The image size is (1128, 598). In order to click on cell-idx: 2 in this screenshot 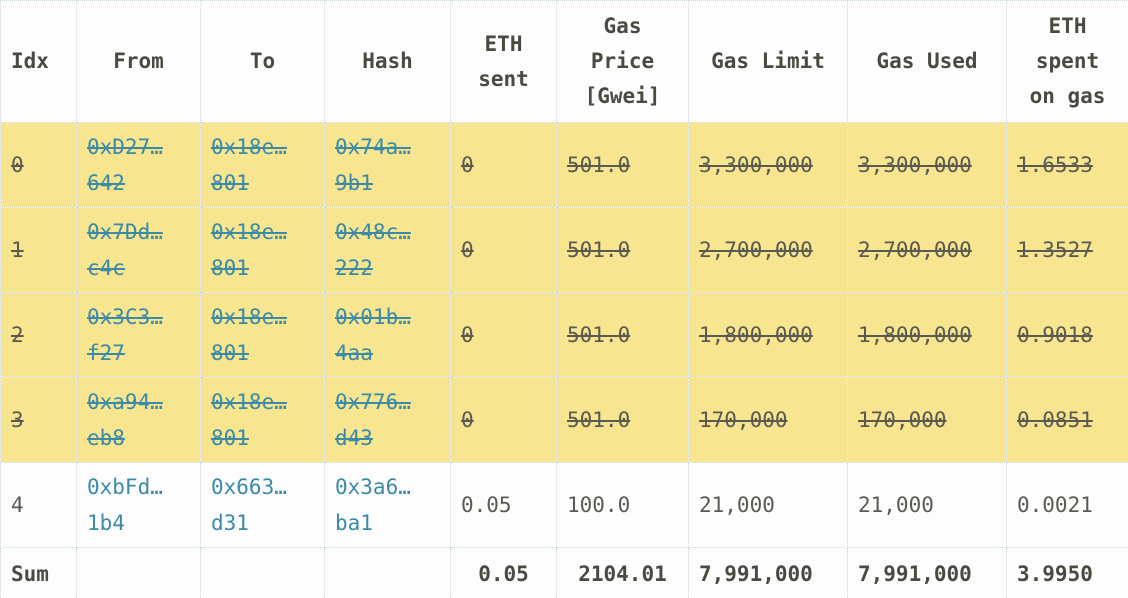, I will do `click(38, 335)`.